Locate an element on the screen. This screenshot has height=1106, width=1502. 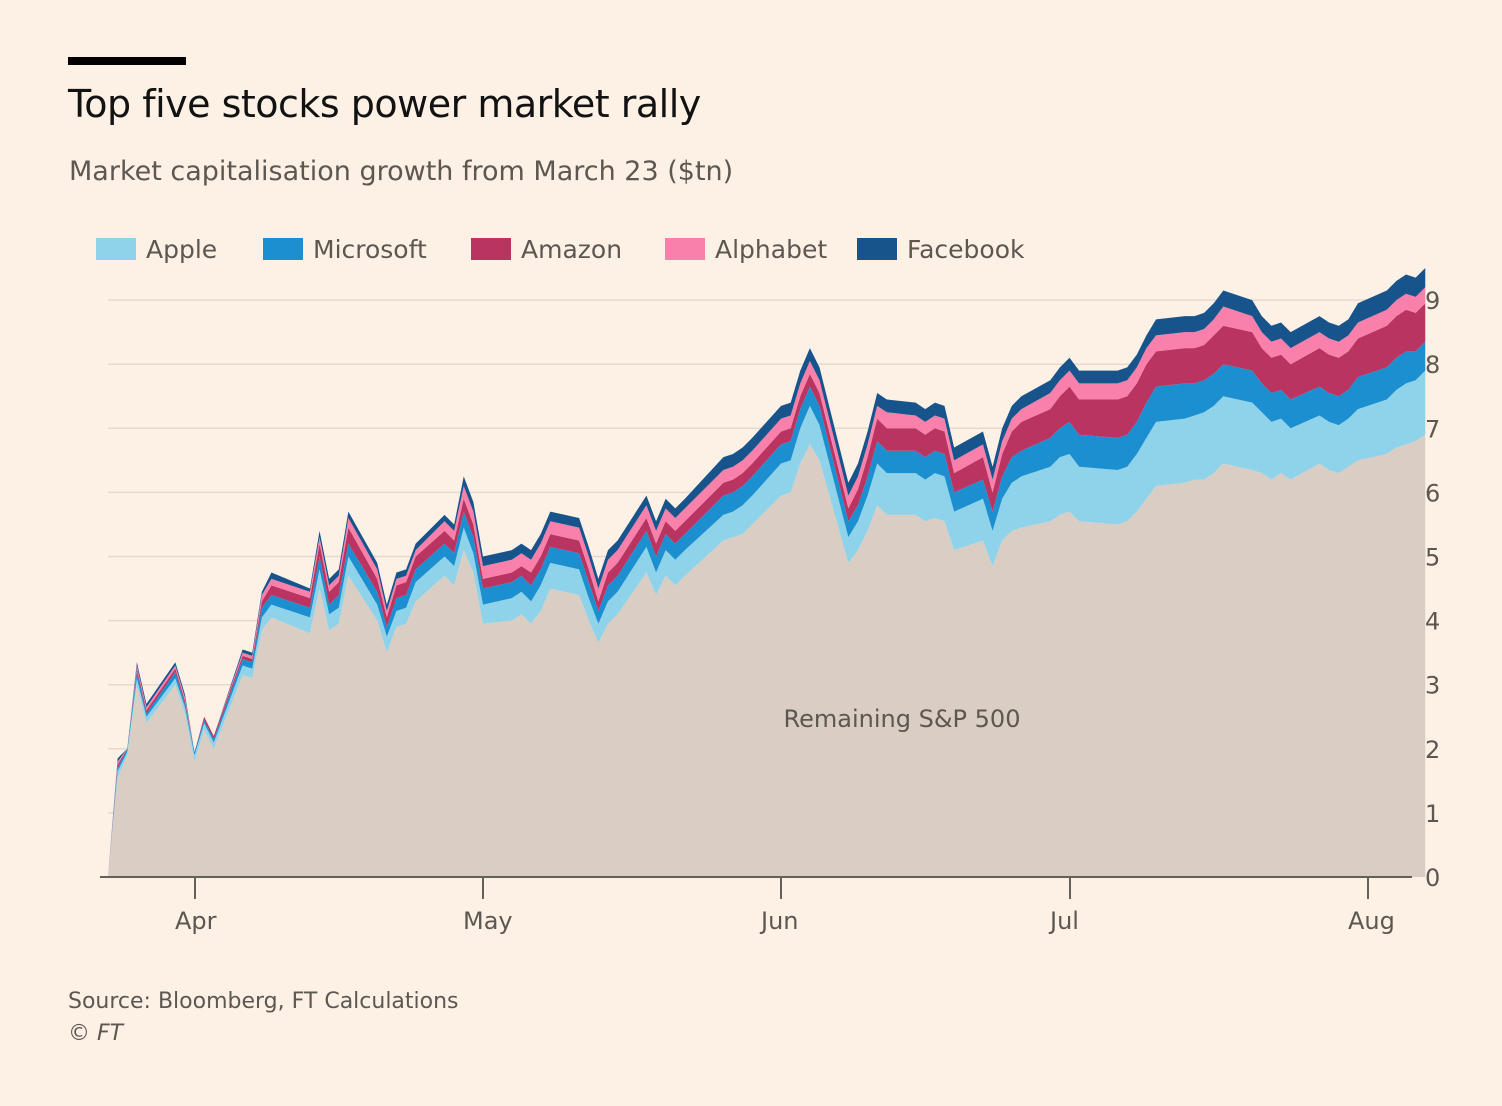
legend-label-microsoft: Microsoft is located at coordinates (370, 249).